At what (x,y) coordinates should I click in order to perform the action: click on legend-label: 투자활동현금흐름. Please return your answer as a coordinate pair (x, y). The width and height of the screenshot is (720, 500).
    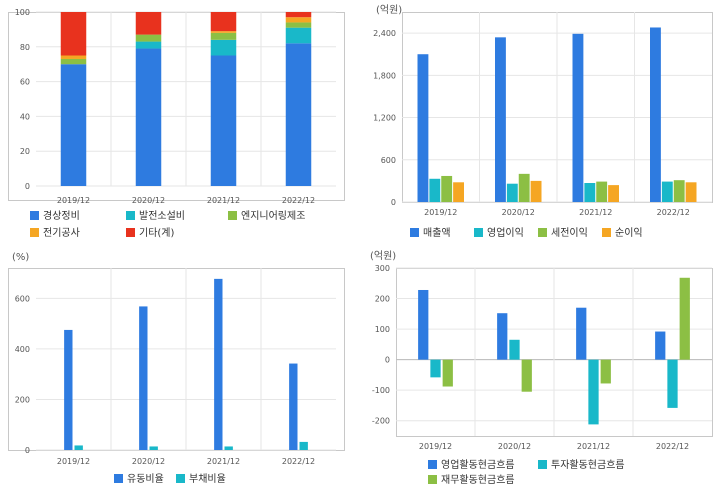
    Looking at the image, I should click on (588, 464).